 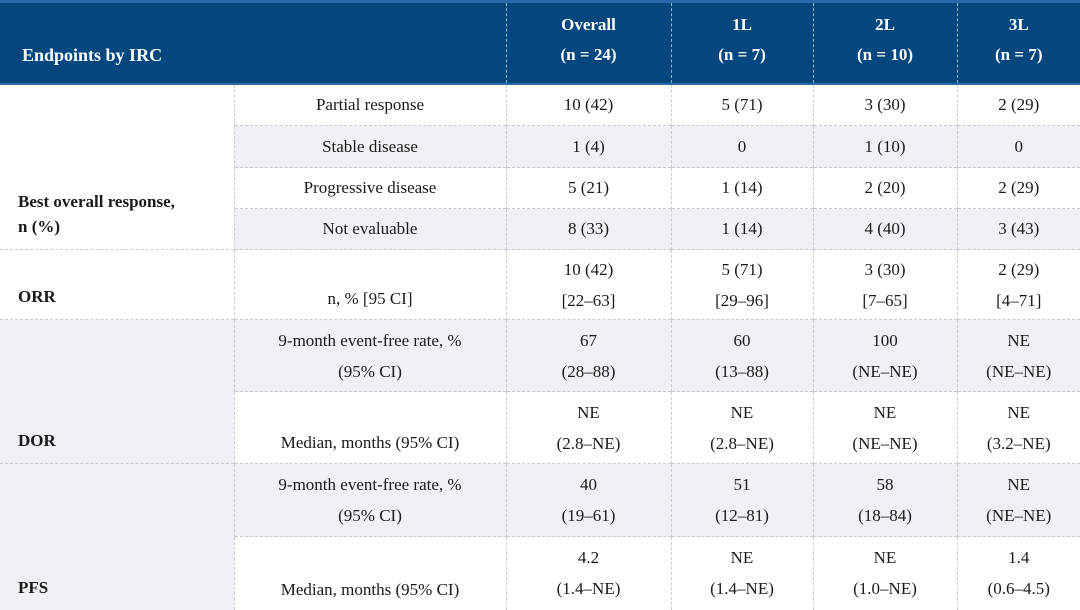 What do you see at coordinates (123, 226) in the screenshot?
I see `group-label-line2: n (%)` at bounding box center [123, 226].